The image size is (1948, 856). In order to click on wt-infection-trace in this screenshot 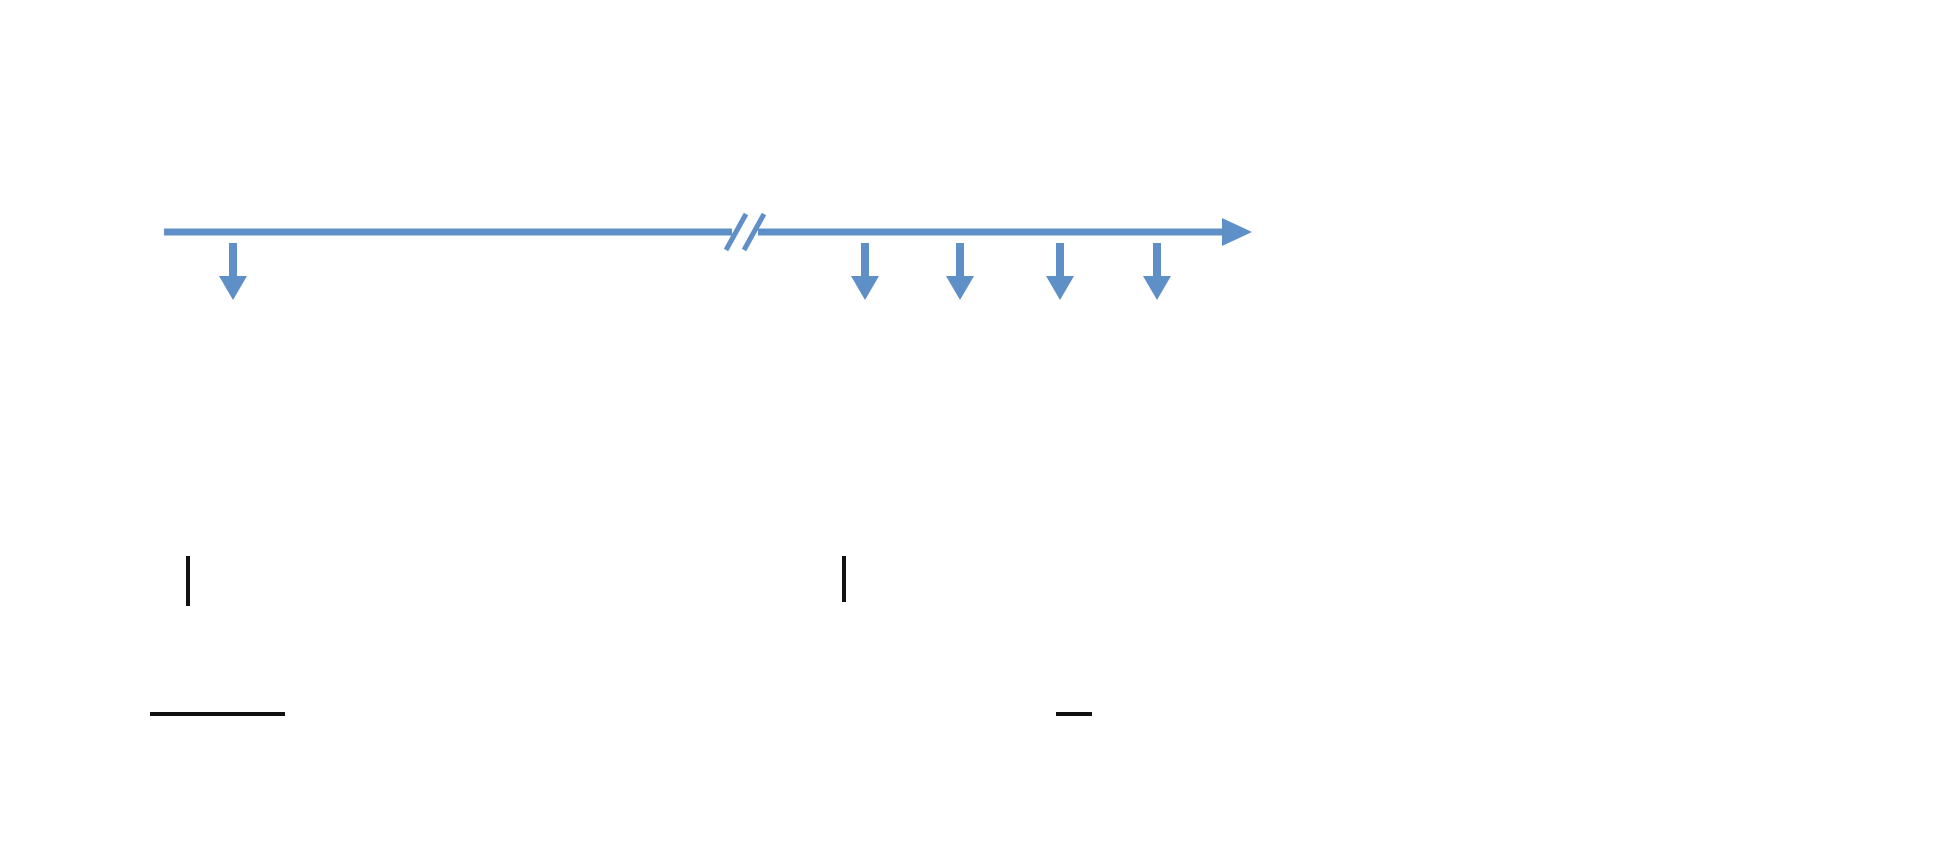, I will do `click(529, 380)`.